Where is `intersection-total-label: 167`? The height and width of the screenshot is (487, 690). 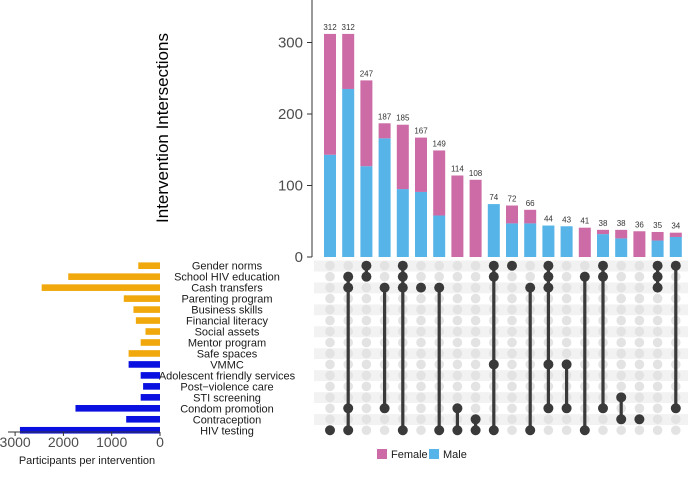 intersection-total-label: 167 is located at coordinates (421, 131).